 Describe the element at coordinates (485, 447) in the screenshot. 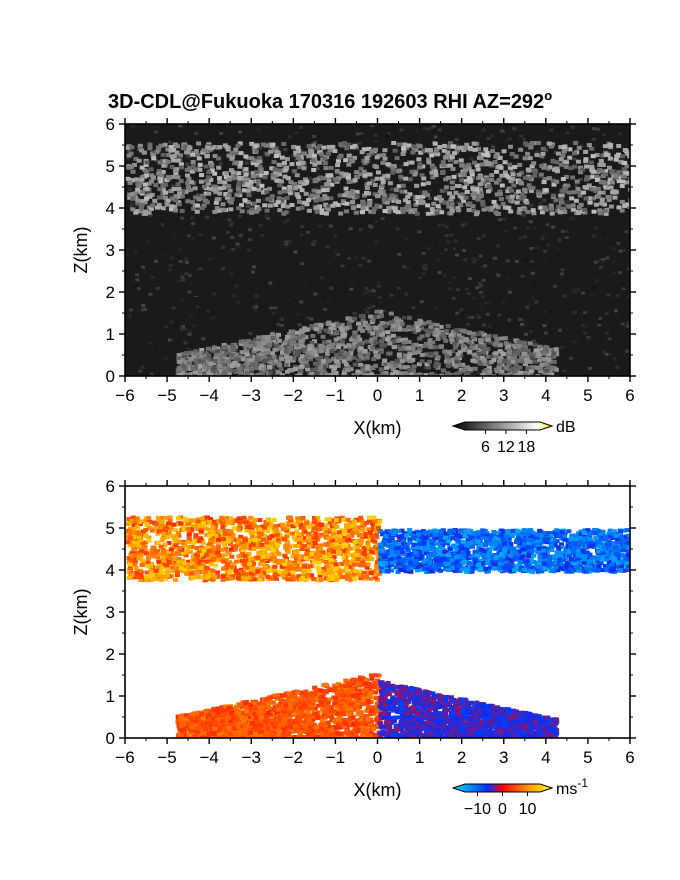

I see `colorbar-tick-label: 6` at that location.